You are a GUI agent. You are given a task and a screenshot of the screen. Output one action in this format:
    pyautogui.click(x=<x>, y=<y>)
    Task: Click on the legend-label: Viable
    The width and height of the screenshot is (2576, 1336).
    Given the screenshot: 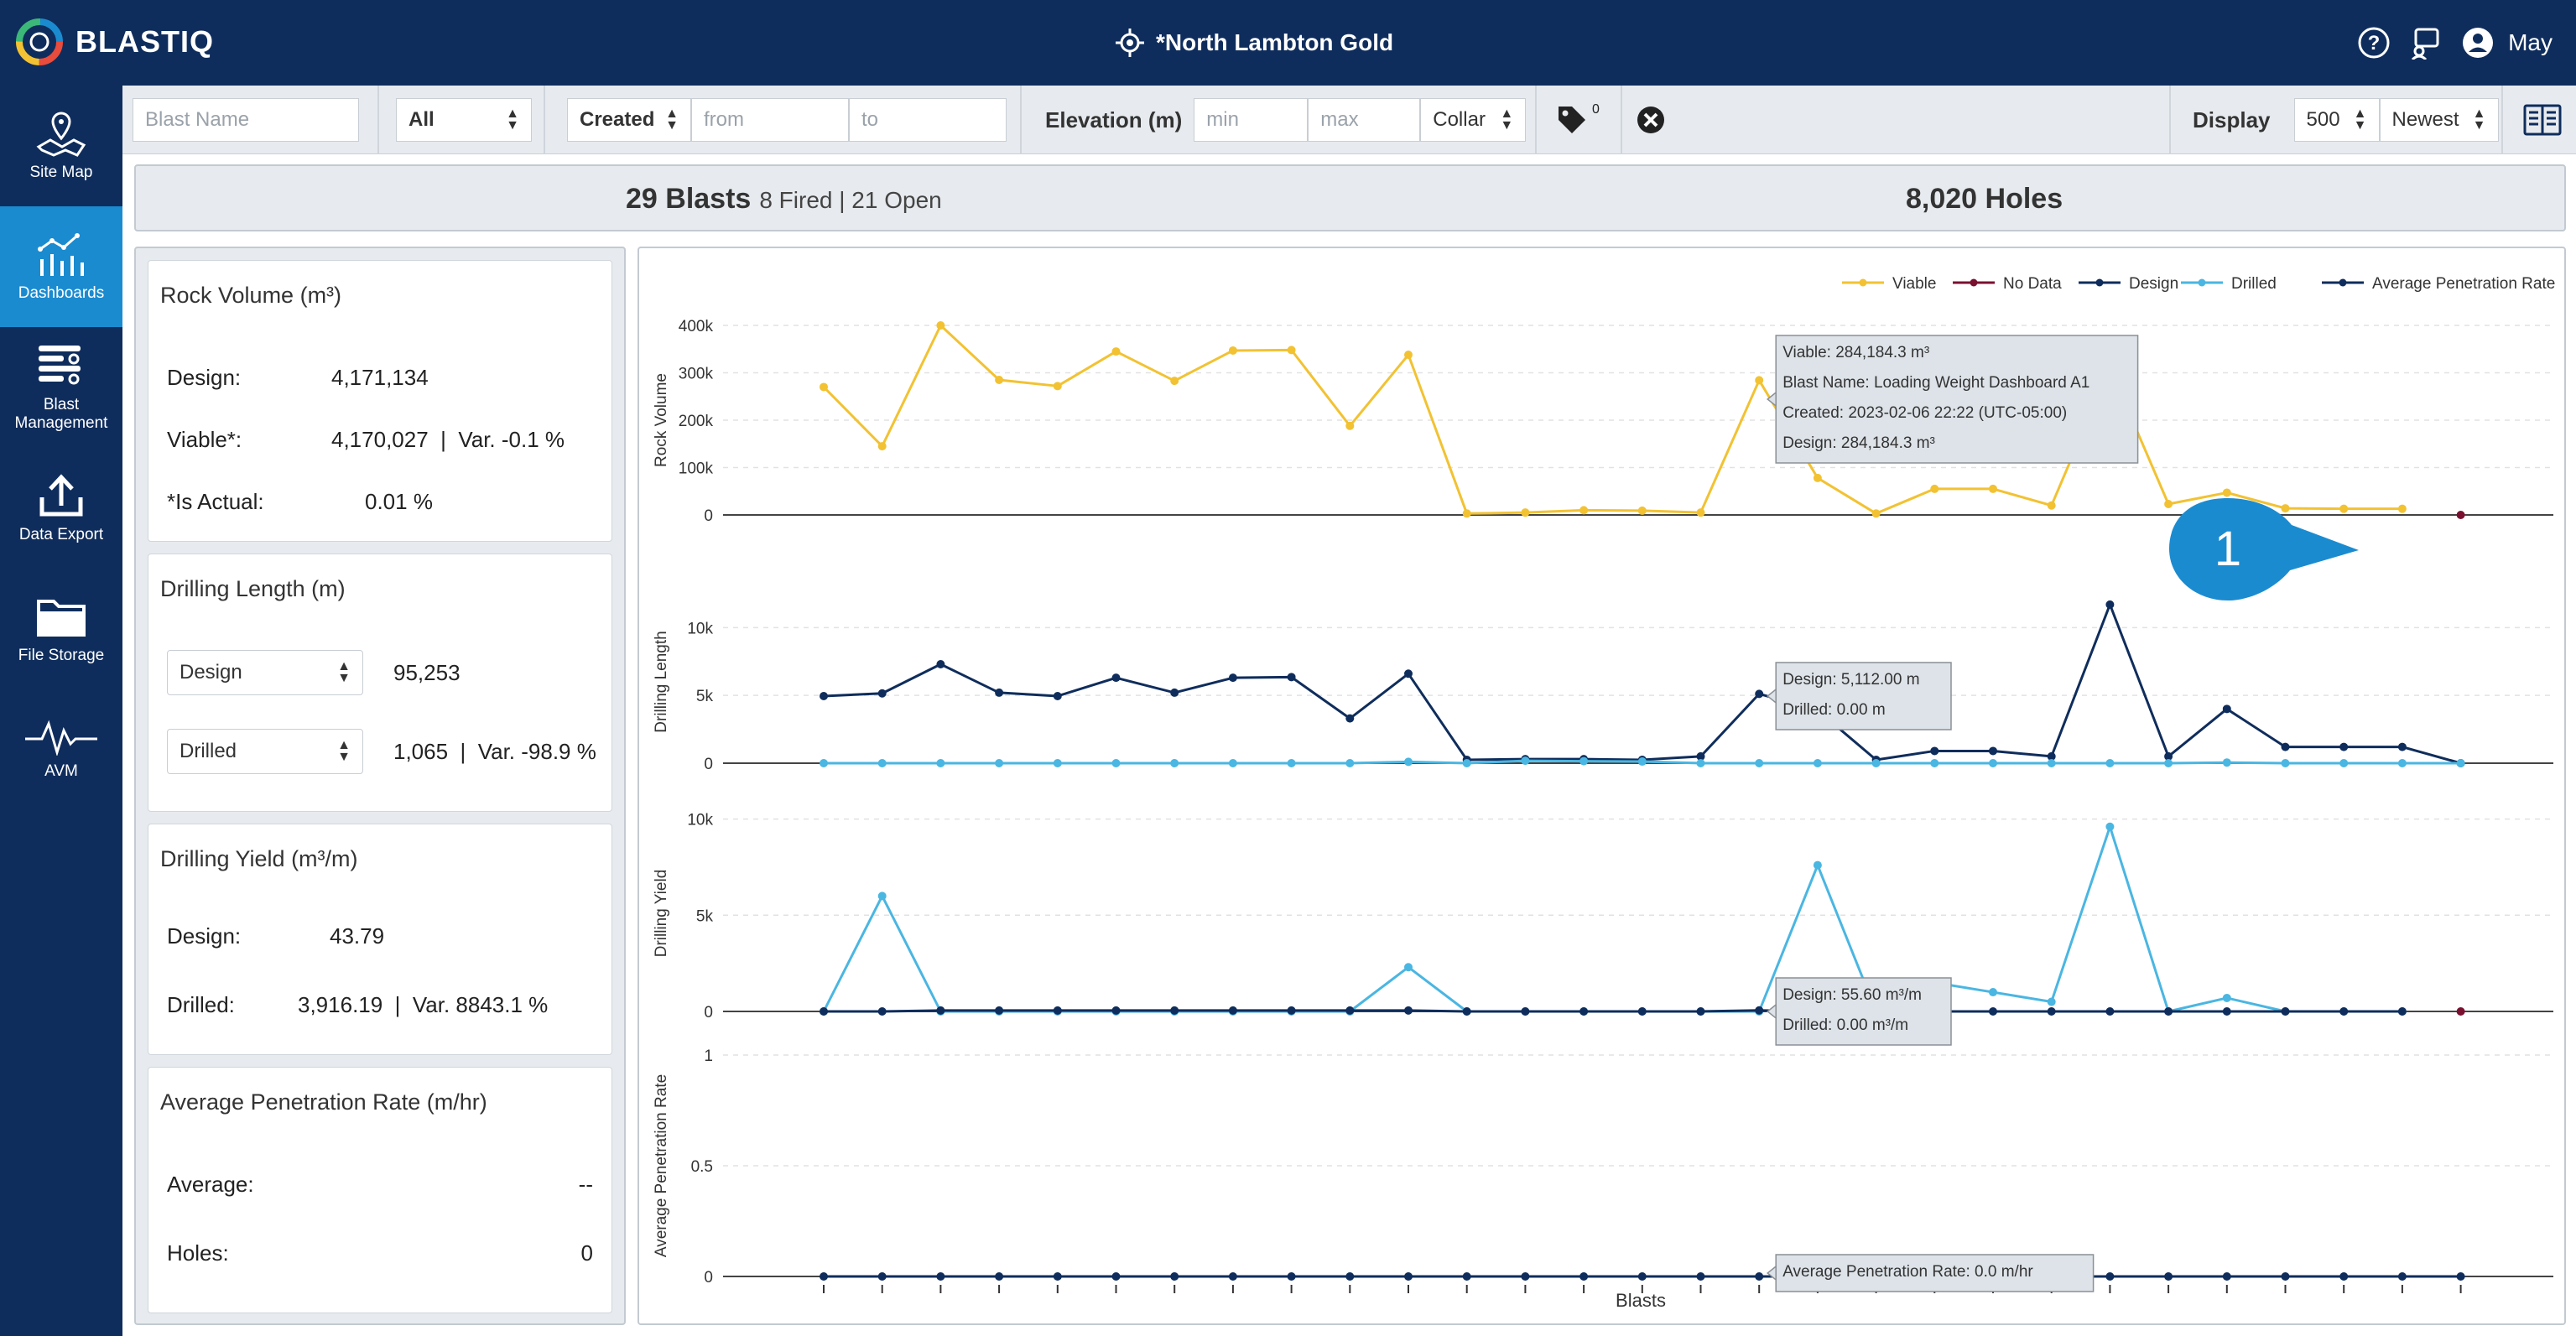 What is the action you would take?
    pyautogui.click(x=1914, y=284)
    